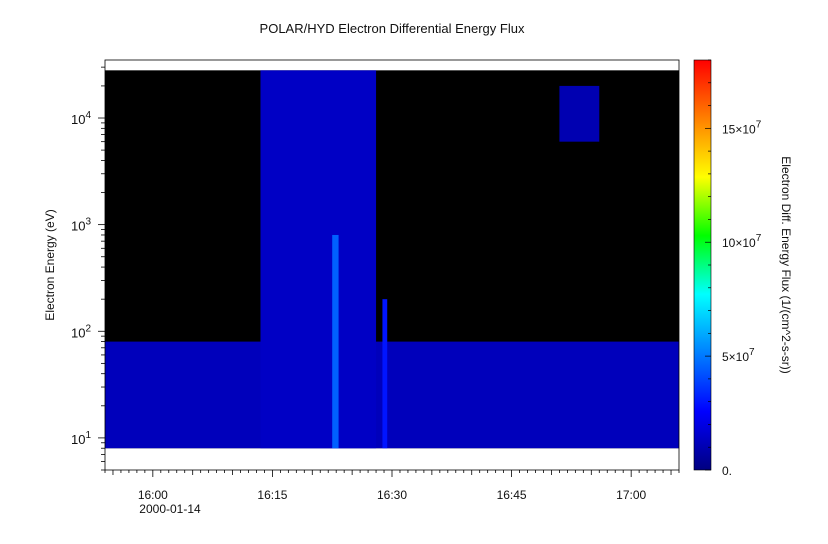  Describe the element at coordinates (631, 495) in the screenshot. I see `x-tick-label: 17:00` at that location.